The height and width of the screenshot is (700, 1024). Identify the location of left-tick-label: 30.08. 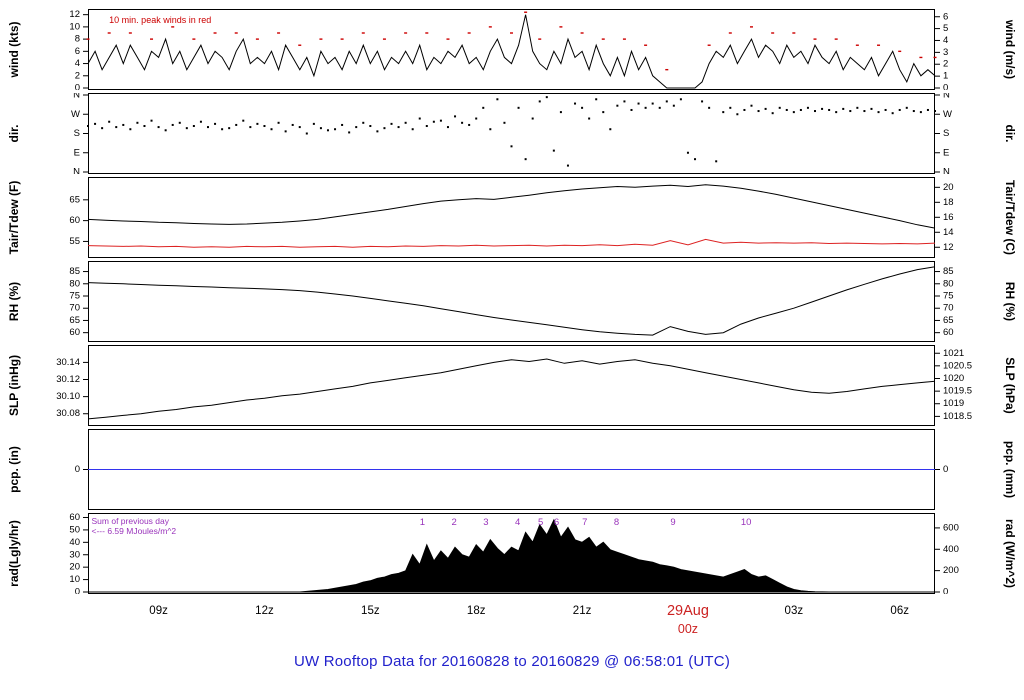
(68, 413).